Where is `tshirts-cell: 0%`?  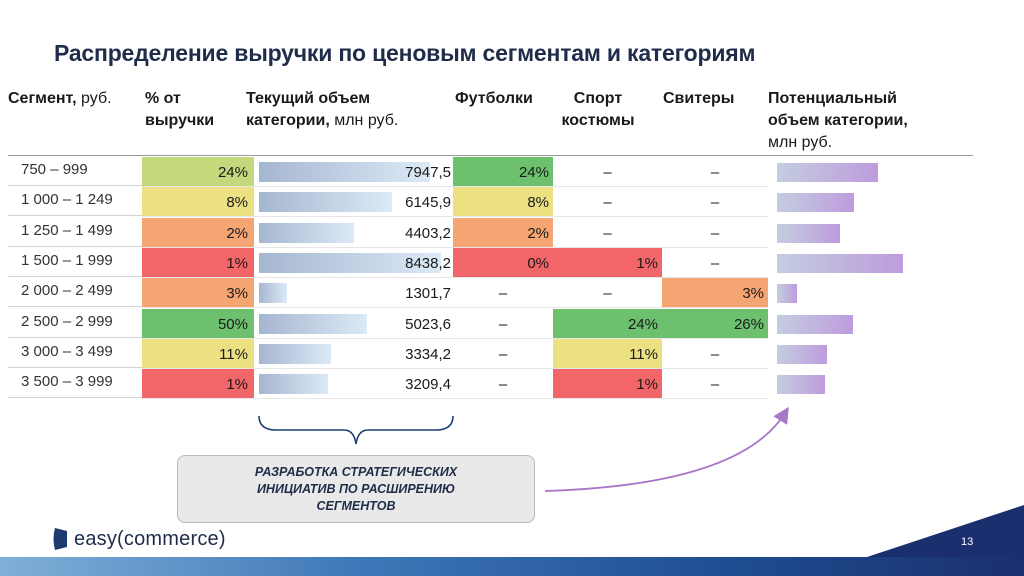 tshirts-cell: 0% is located at coordinates (503, 262).